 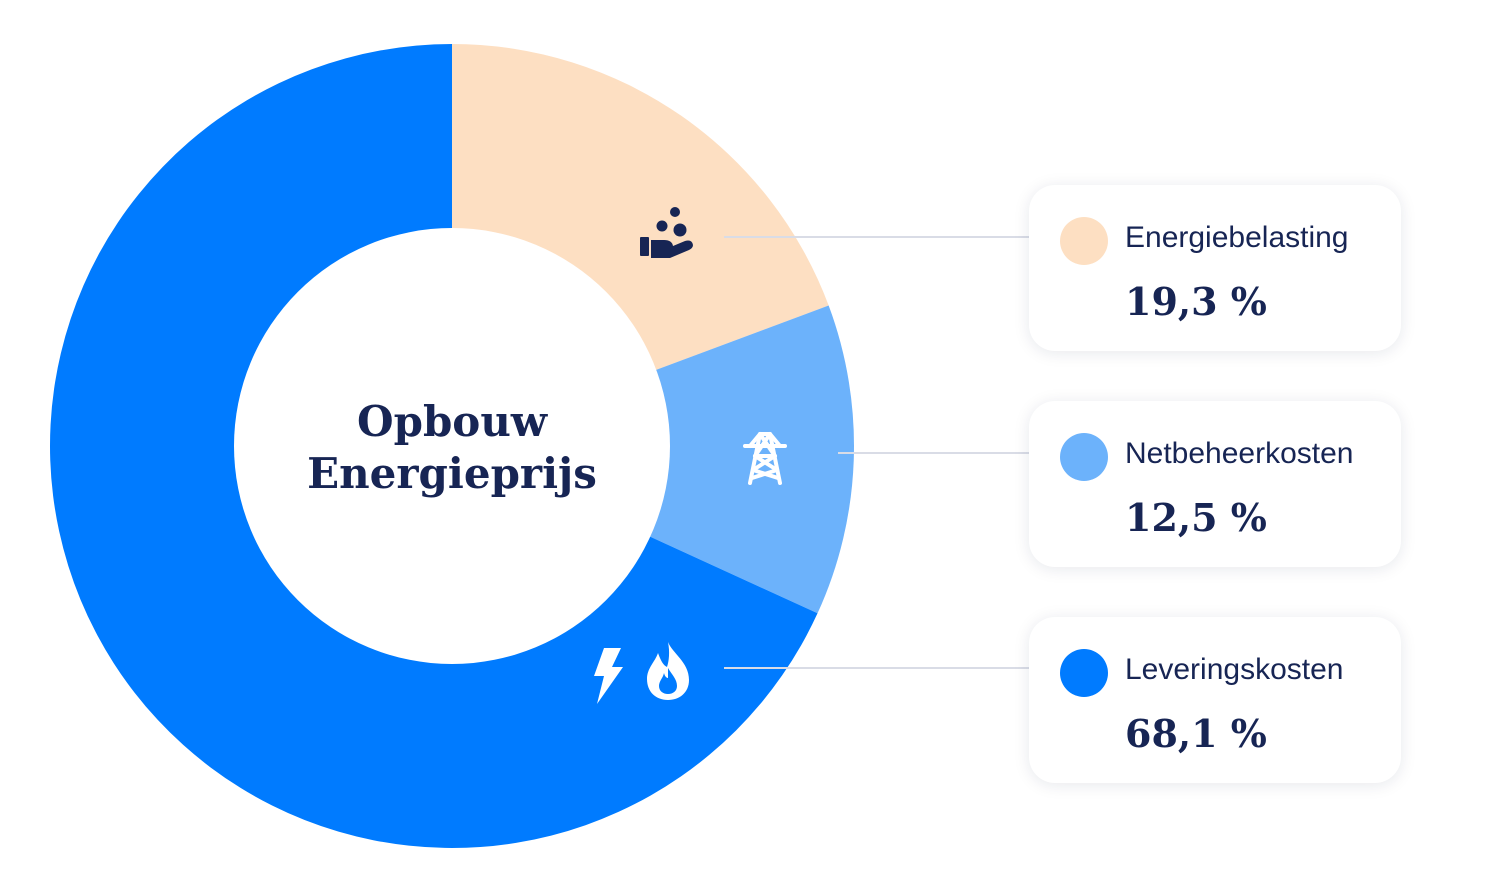 I want to click on legend-card-leveringskosten: Leveringskosten 68,1 %, so click(x=1215, y=700).